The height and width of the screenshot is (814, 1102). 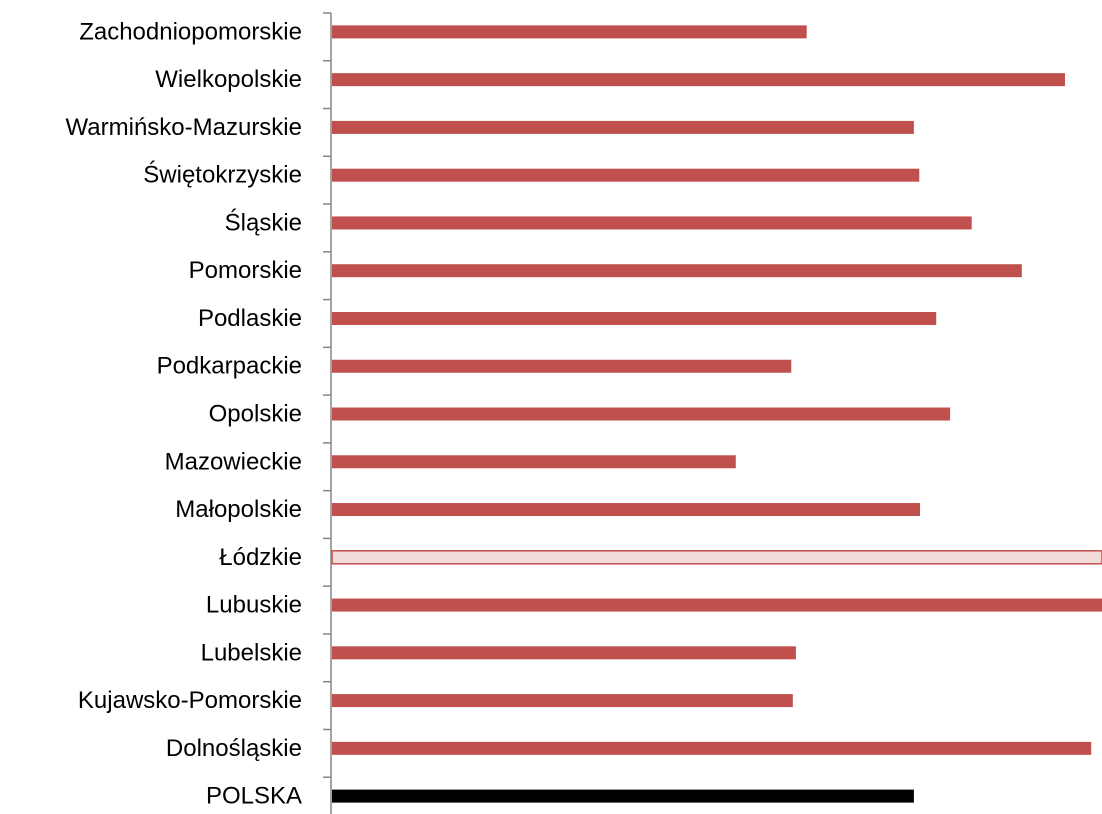 What do you see at coordinates (254, 605) in the screenshot?
I see `category-label-12: Lubuskie` at bounding box center [254, 605].